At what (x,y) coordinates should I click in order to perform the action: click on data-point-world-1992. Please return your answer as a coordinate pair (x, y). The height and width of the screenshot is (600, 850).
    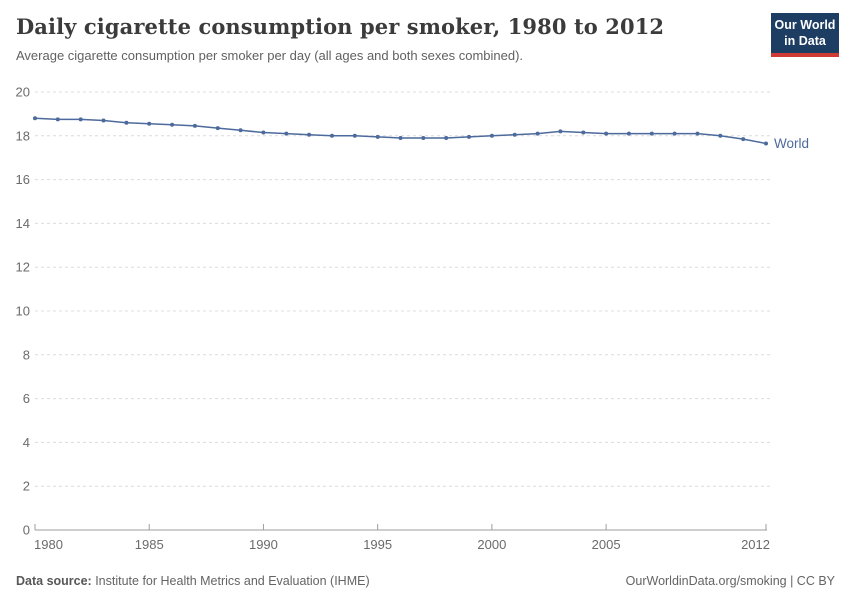
    Looking at the image, I should click on (309, 134).